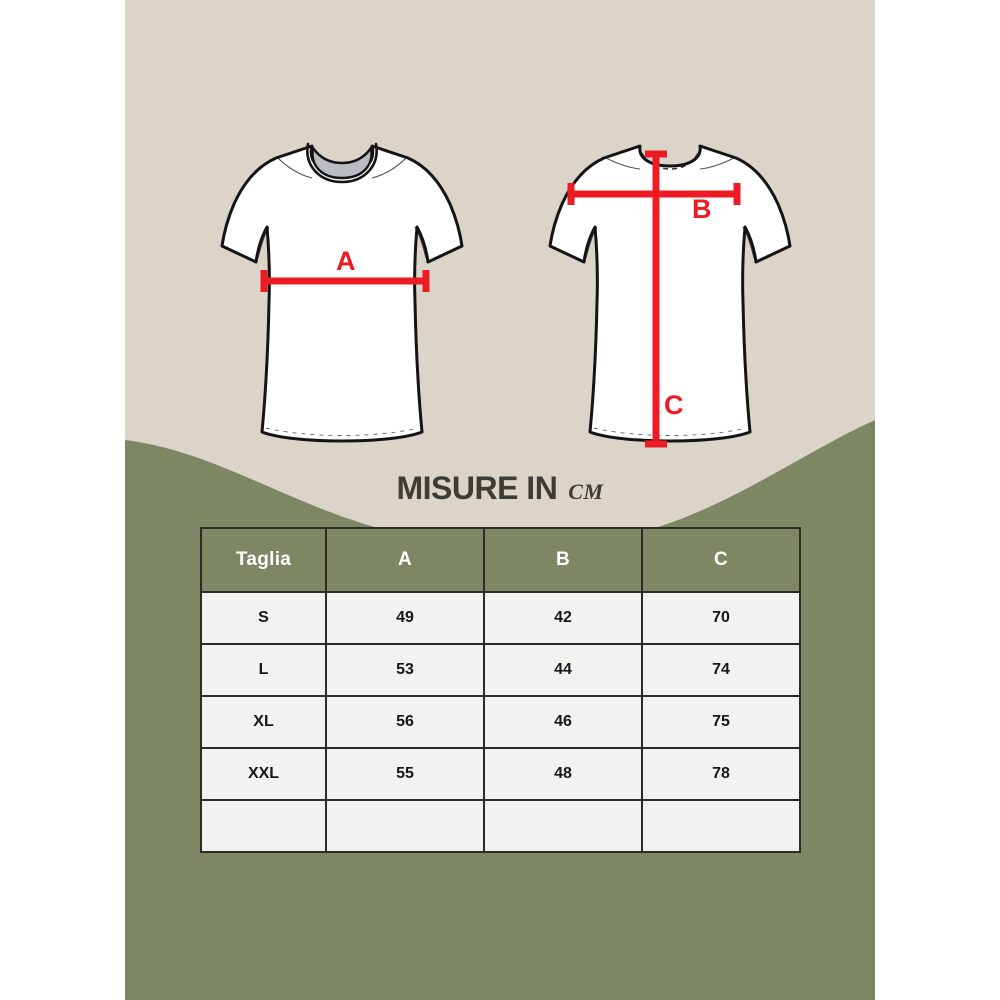 This screenshot has width=1000, height=1000. I want to click on cell-size: XXL, so click(263, 774).